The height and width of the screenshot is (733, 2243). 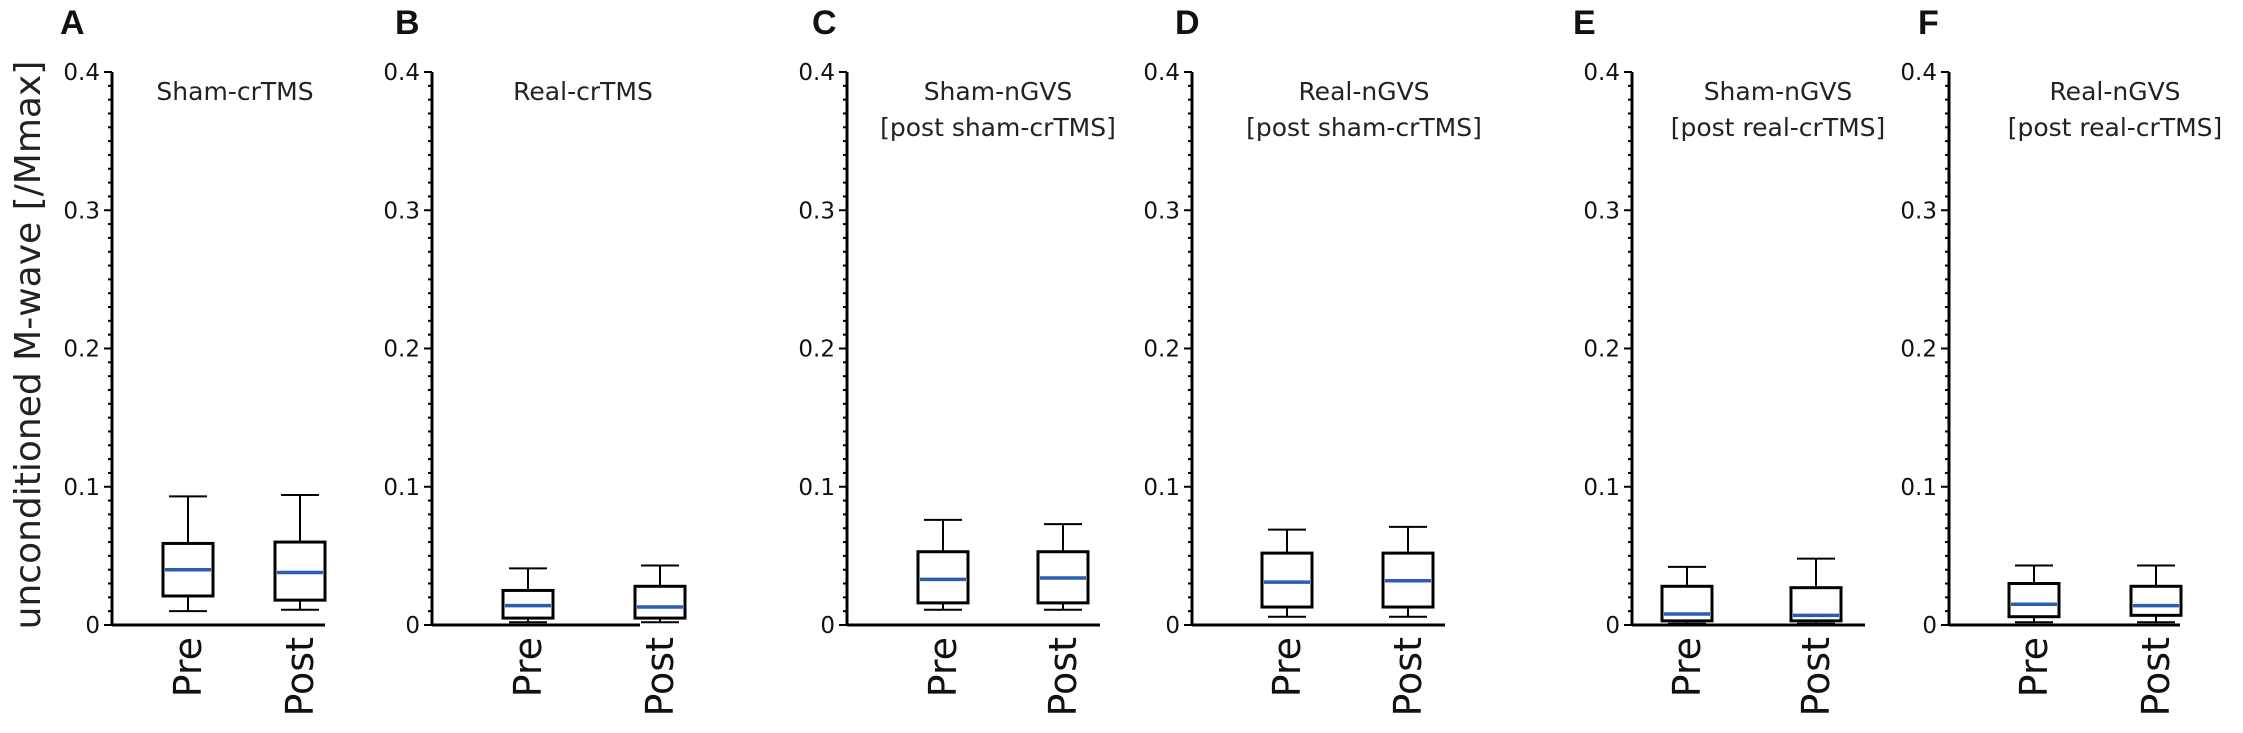 What do you see at coordinates (234, 91) in the screenshot?
I see `panel-title: Sham-crTMS` at bounding box center [234, 91].